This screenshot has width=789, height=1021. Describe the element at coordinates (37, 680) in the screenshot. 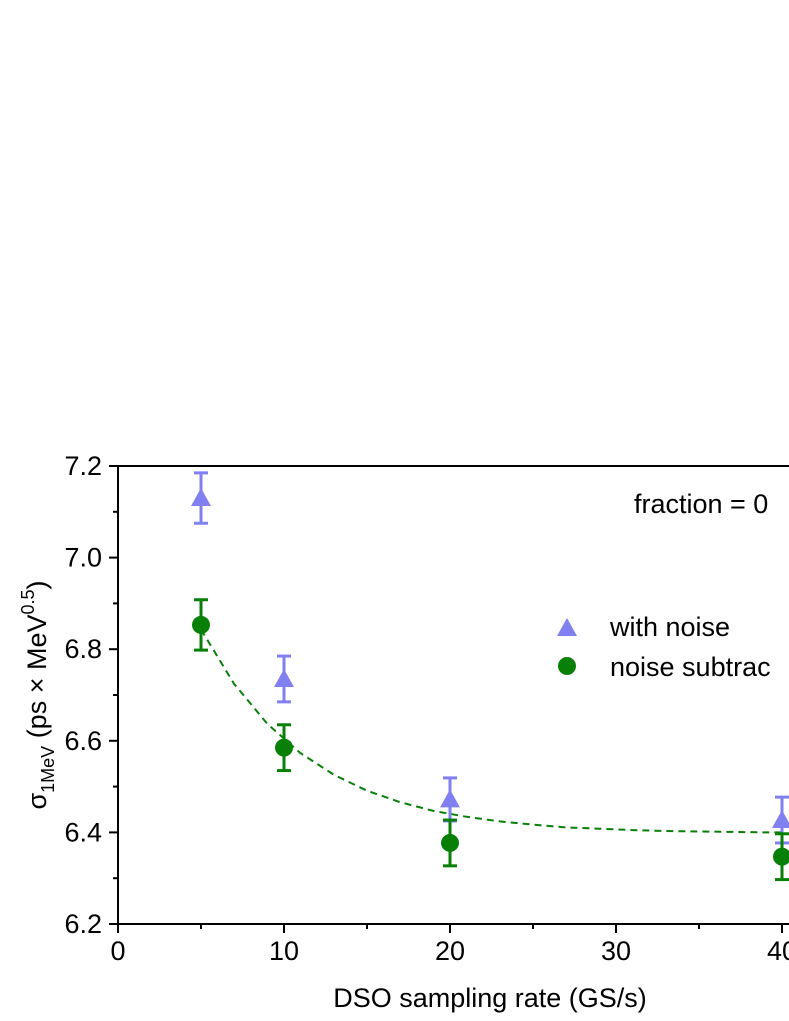

I see `y-axis-text: (ps × MeV` at that location.